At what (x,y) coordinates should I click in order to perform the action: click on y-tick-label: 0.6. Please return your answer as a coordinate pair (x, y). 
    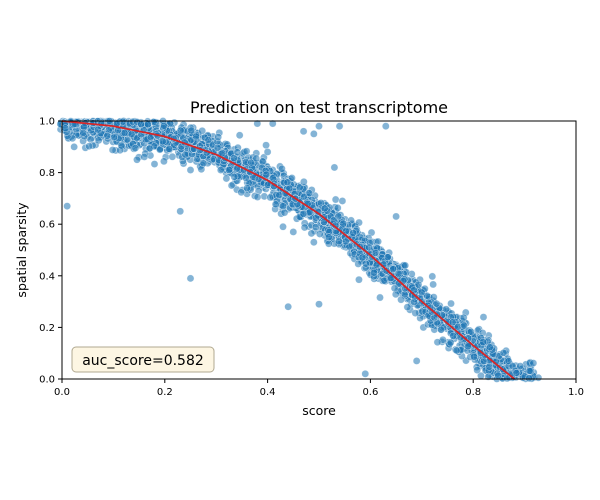
    Looking at the image, I should click on (47, 225).